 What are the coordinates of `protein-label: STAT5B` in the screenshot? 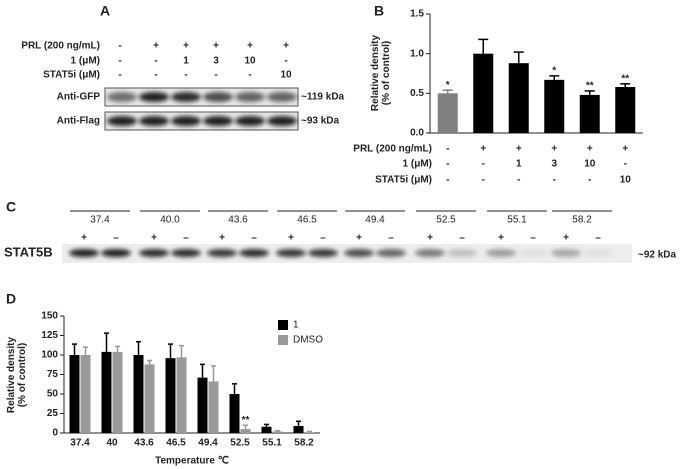 It's located at (28, 251).